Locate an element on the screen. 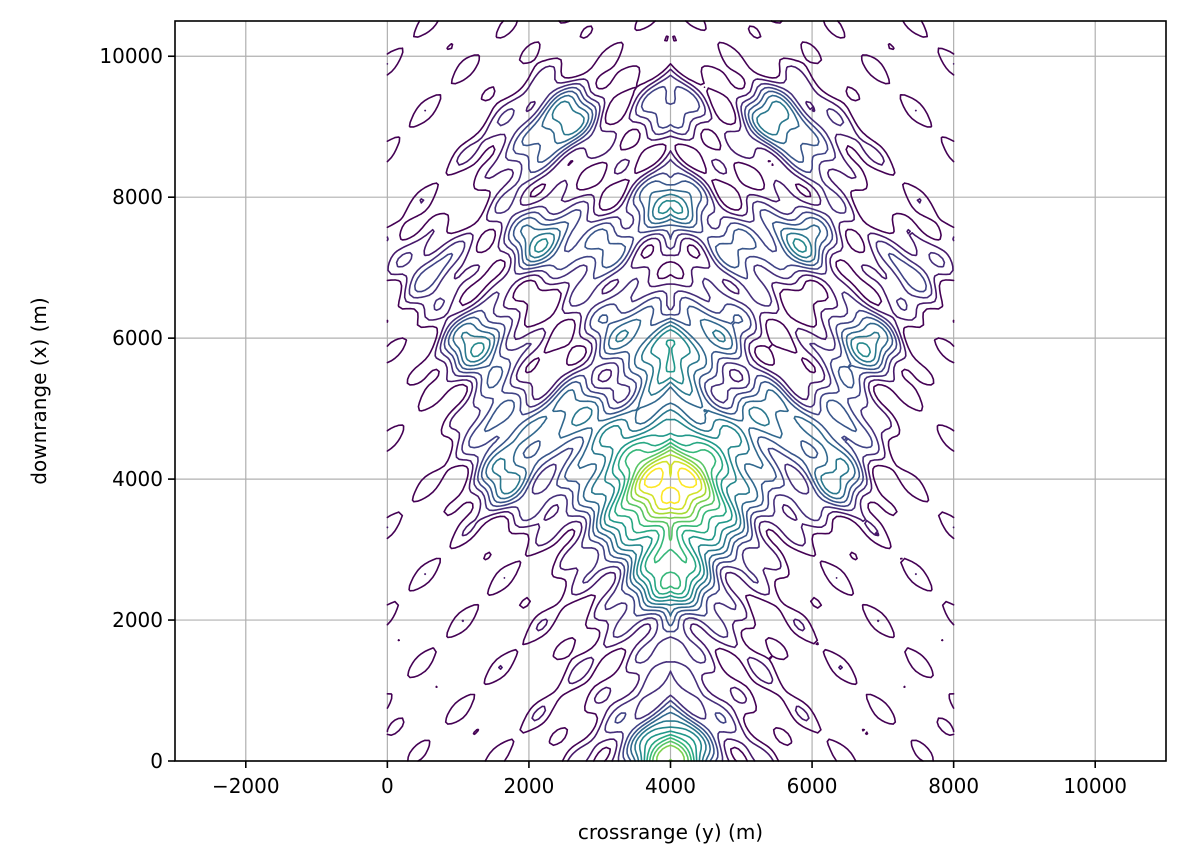  y-tick-label: 0 is located at coordinates (156, 761).